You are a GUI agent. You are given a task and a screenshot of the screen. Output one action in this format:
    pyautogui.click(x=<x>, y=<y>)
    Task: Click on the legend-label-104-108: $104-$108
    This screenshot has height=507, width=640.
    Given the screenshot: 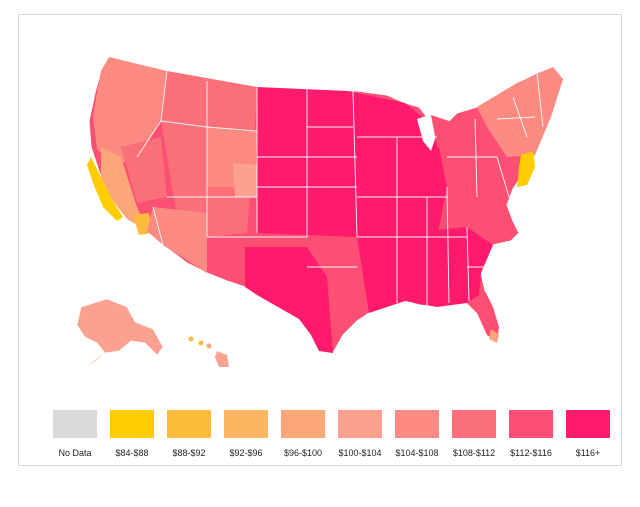 What is the action you would take?
    pyautogui.click(x=417, y=453)
    